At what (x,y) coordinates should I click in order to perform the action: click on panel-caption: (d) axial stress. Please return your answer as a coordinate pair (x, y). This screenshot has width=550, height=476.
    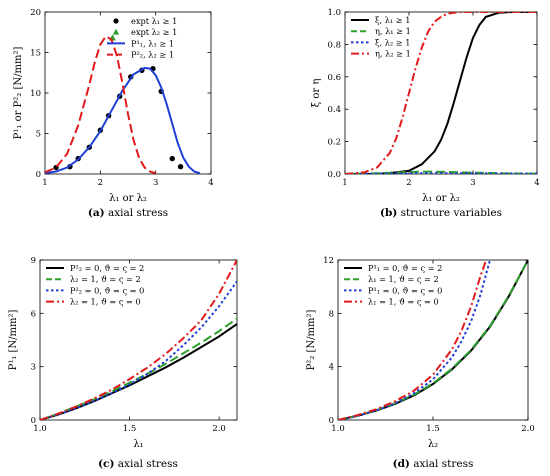
    Looking at the image, I should click on (433, 464).